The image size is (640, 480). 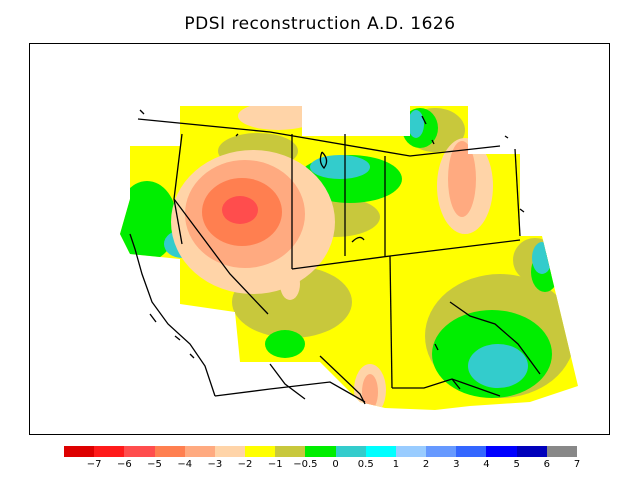 What do you see at coordinates (577, 464) in the screenshot?
I see `legend-label: 7` at bounding box center [577, 464].